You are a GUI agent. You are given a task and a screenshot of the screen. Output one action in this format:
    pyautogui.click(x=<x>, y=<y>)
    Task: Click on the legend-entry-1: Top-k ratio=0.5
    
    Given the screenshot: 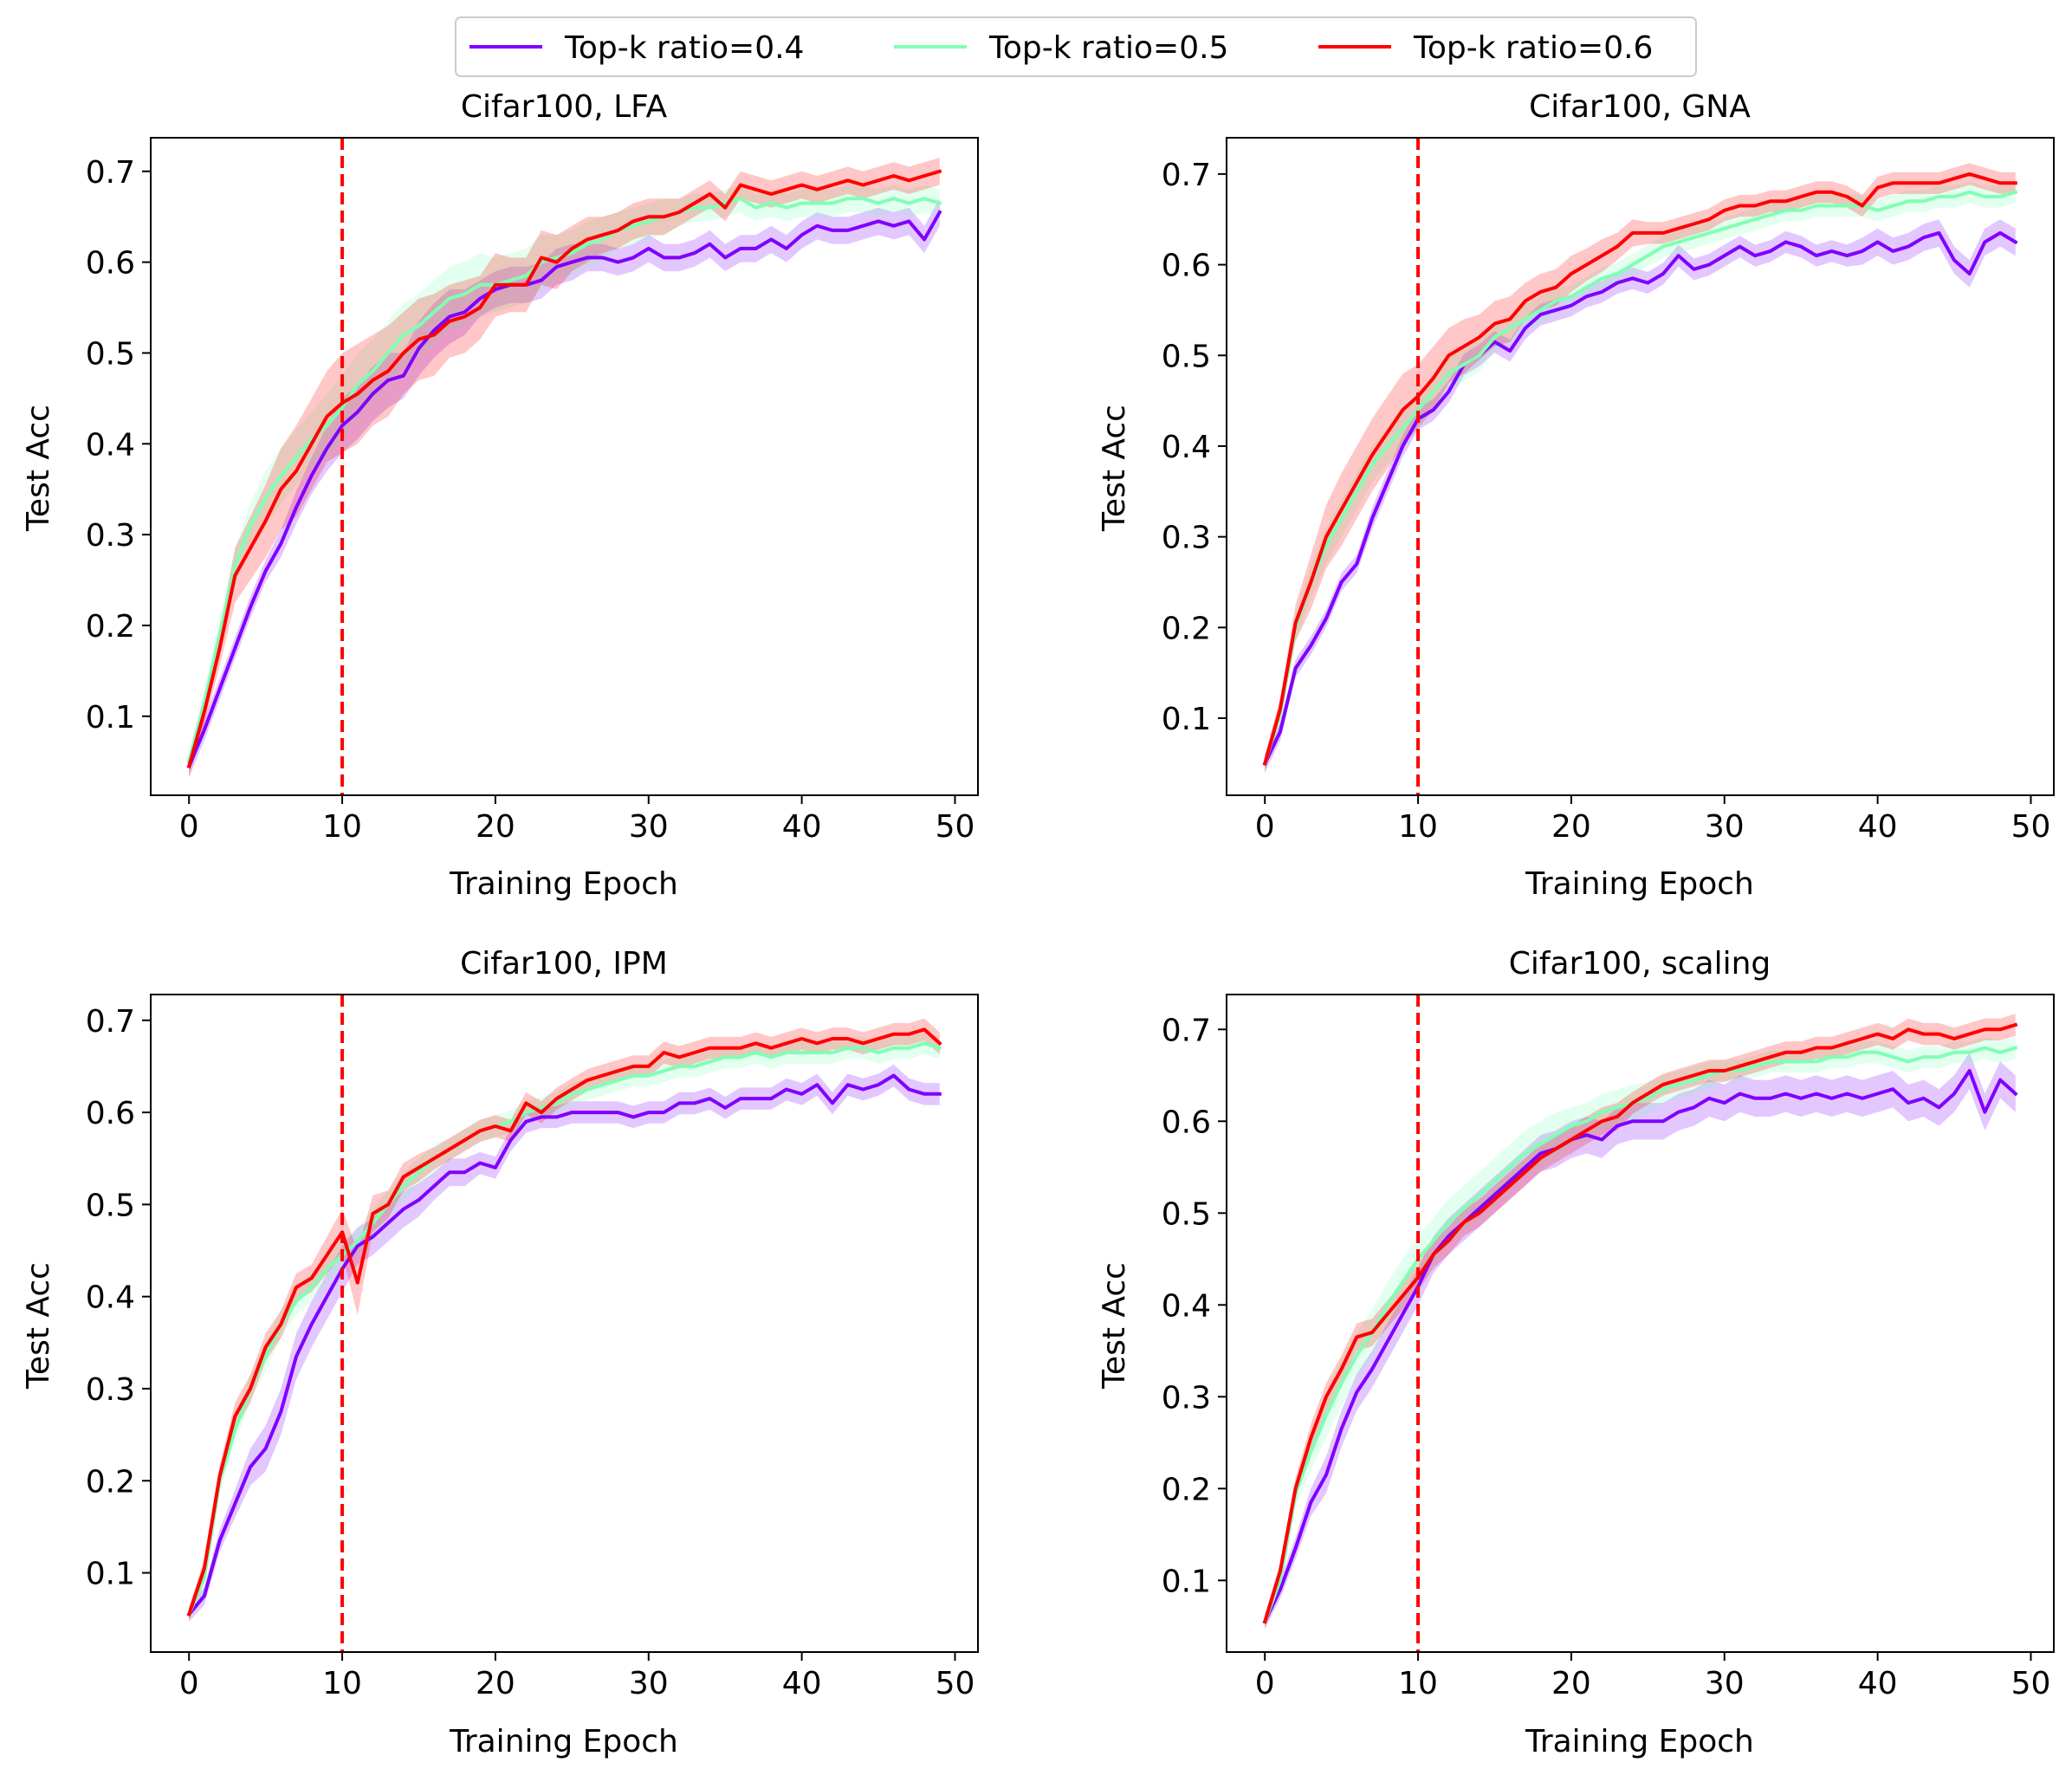 What is the action you would take?
    pyautogui.click(x=1061, y=48)
    